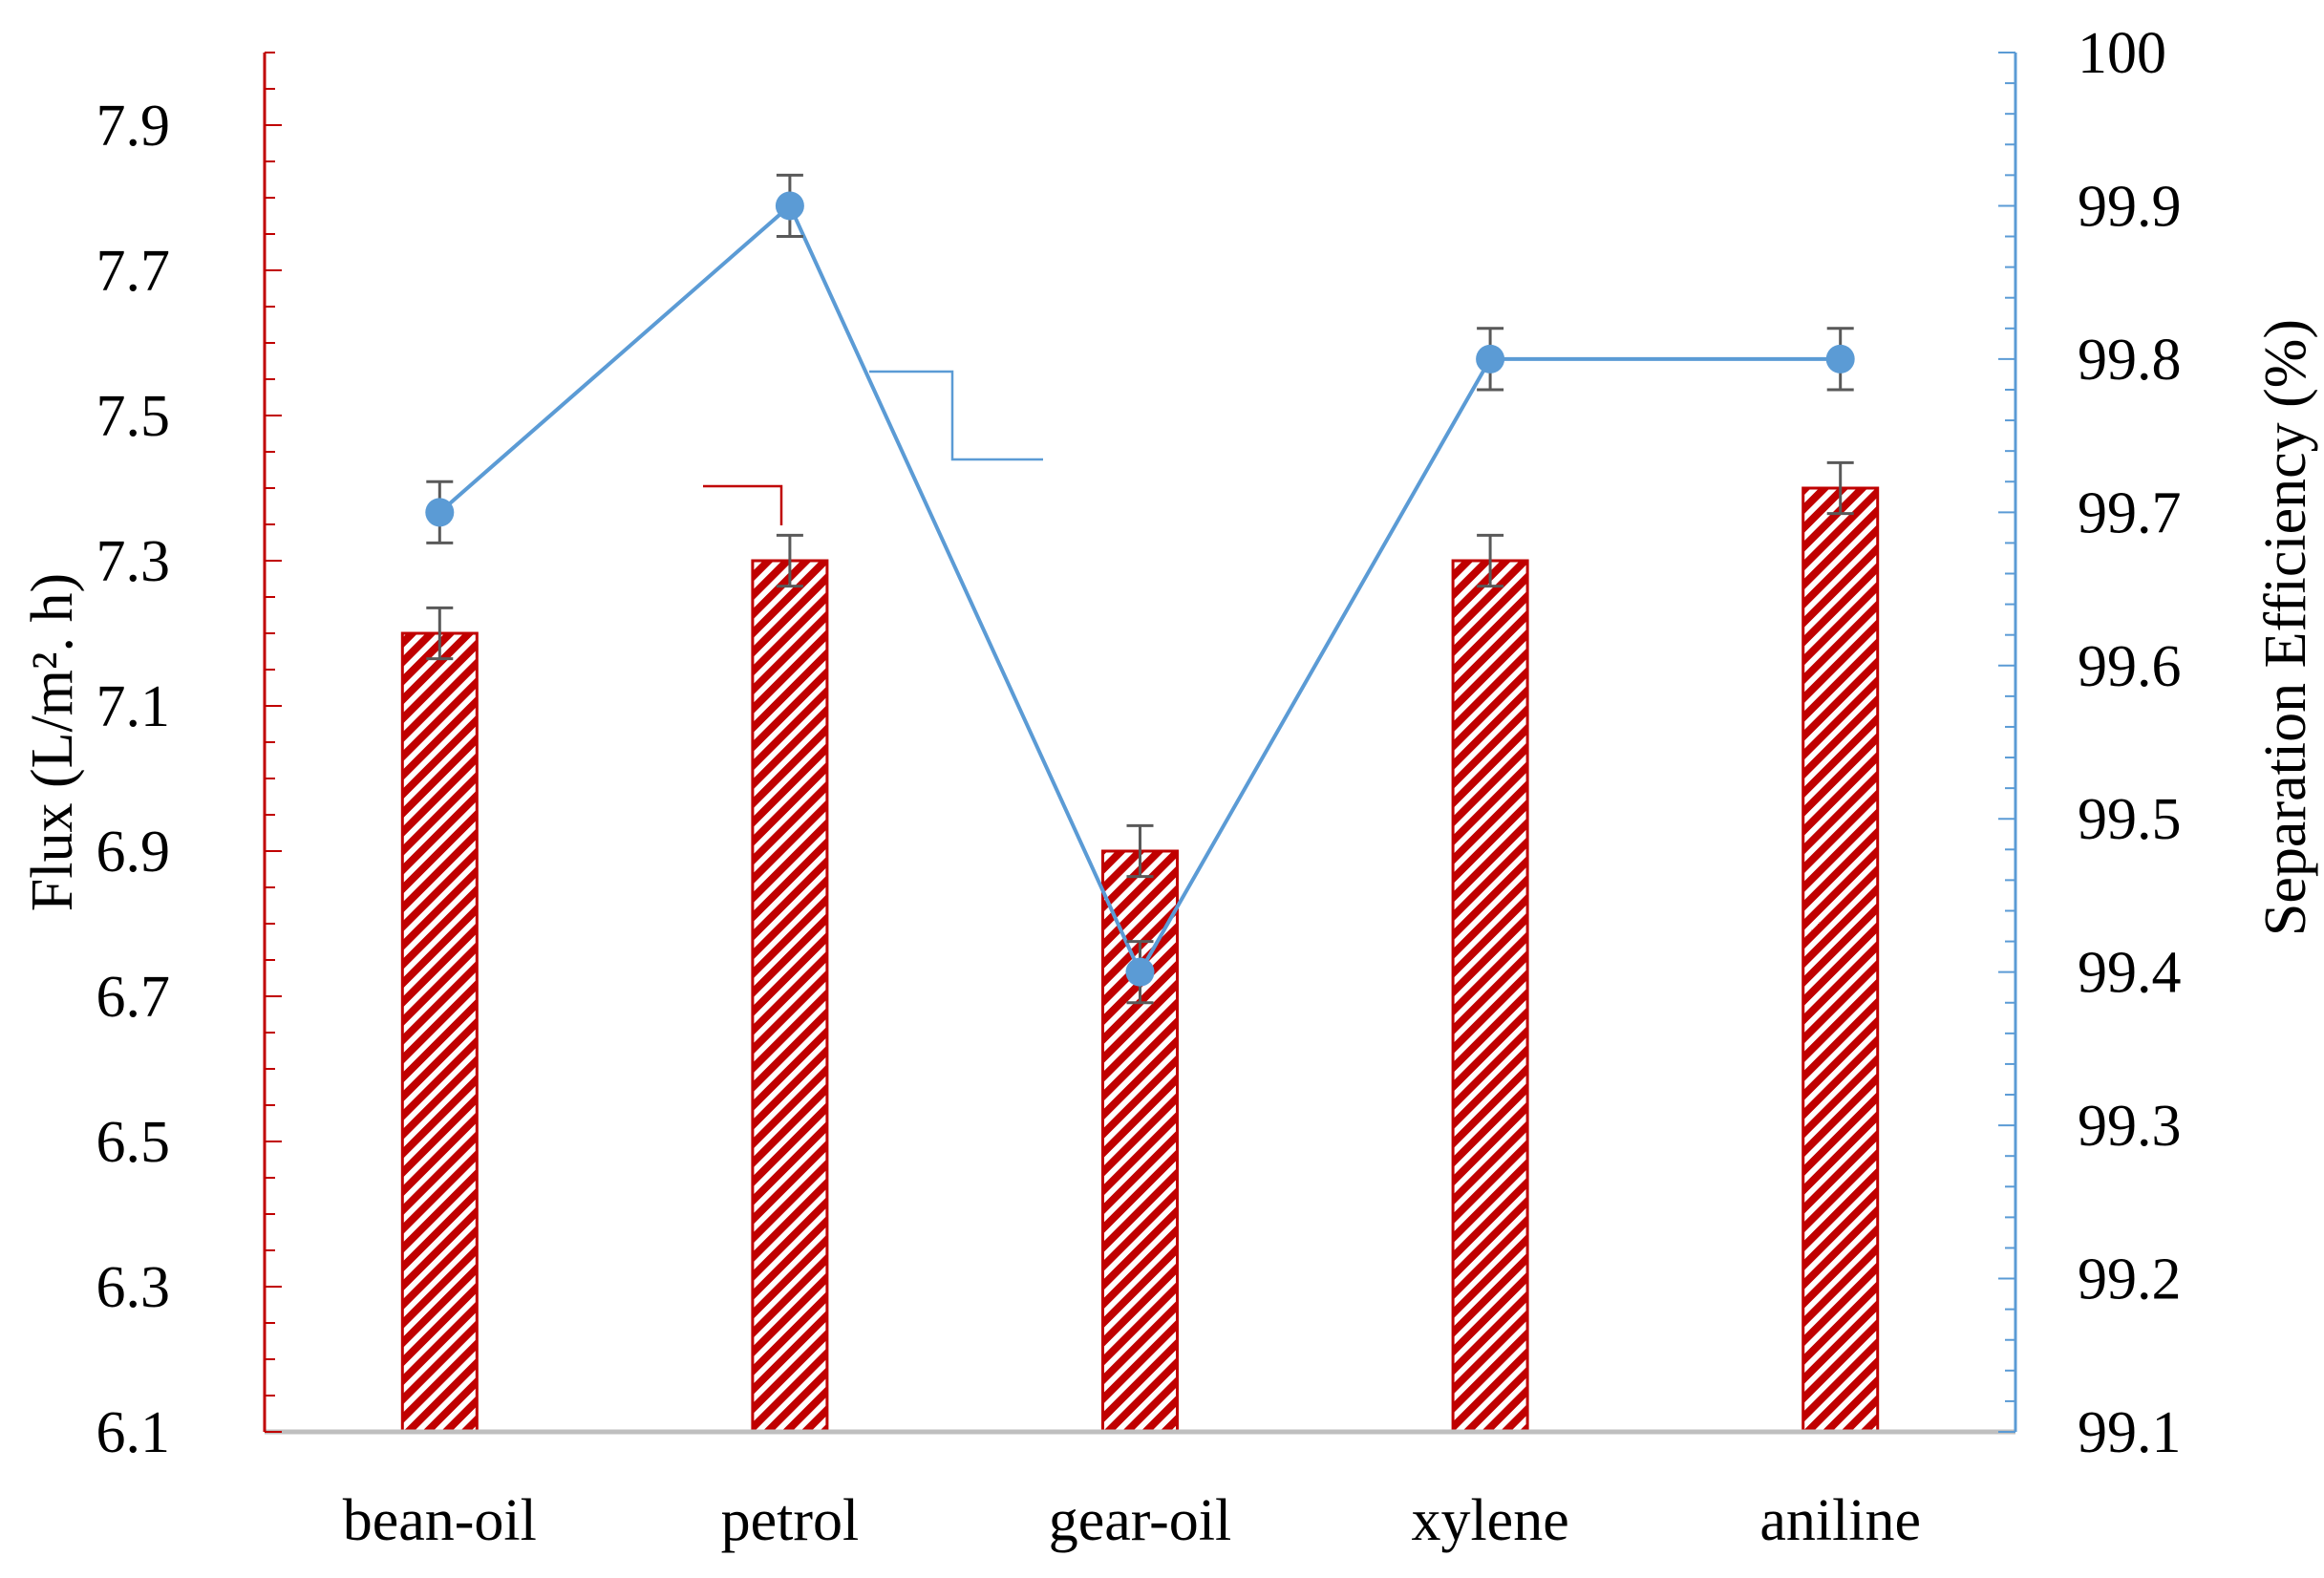 The image size is (2324, 1578). Describe the element at coordinates (790, 996) in the screenshot. I see `bar-petrol` at that location.